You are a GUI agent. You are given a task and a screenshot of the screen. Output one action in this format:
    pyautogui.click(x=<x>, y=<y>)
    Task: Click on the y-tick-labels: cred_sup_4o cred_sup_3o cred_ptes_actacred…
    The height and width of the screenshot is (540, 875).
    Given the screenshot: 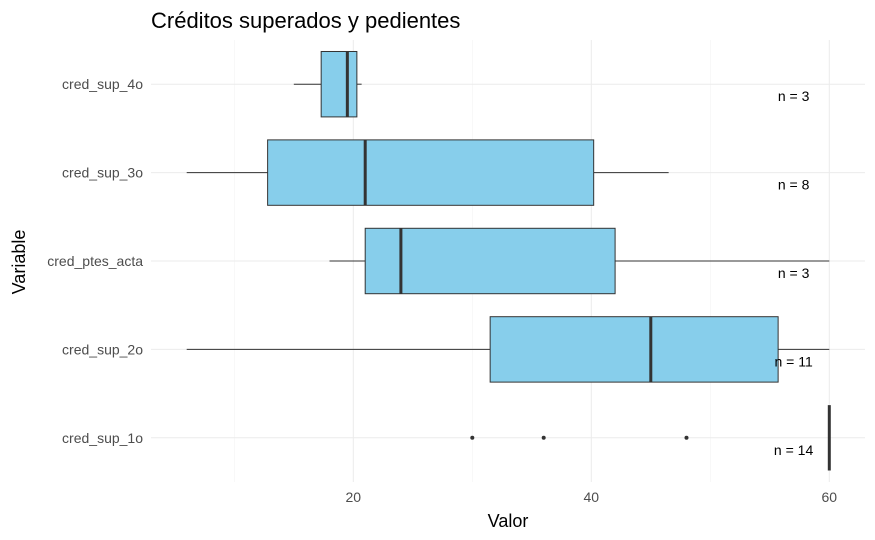 What is the action you would take?
    pyautogui.click(x=95, y=261)
    